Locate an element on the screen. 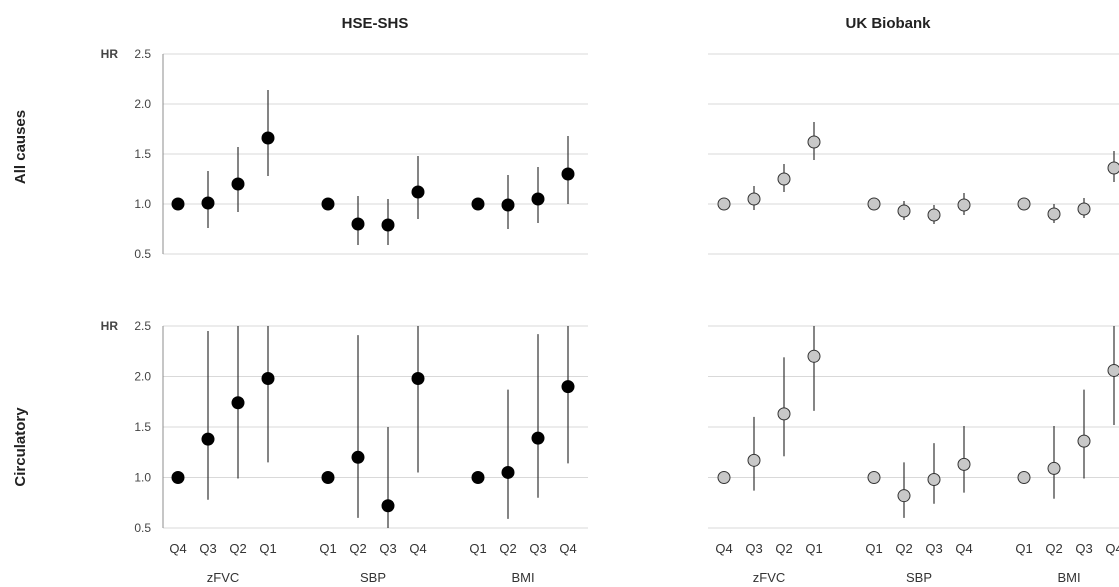 The height and width of the screenshot is (587, 1119). column-title: HSE-SHS is located at coordinates (375, 23).